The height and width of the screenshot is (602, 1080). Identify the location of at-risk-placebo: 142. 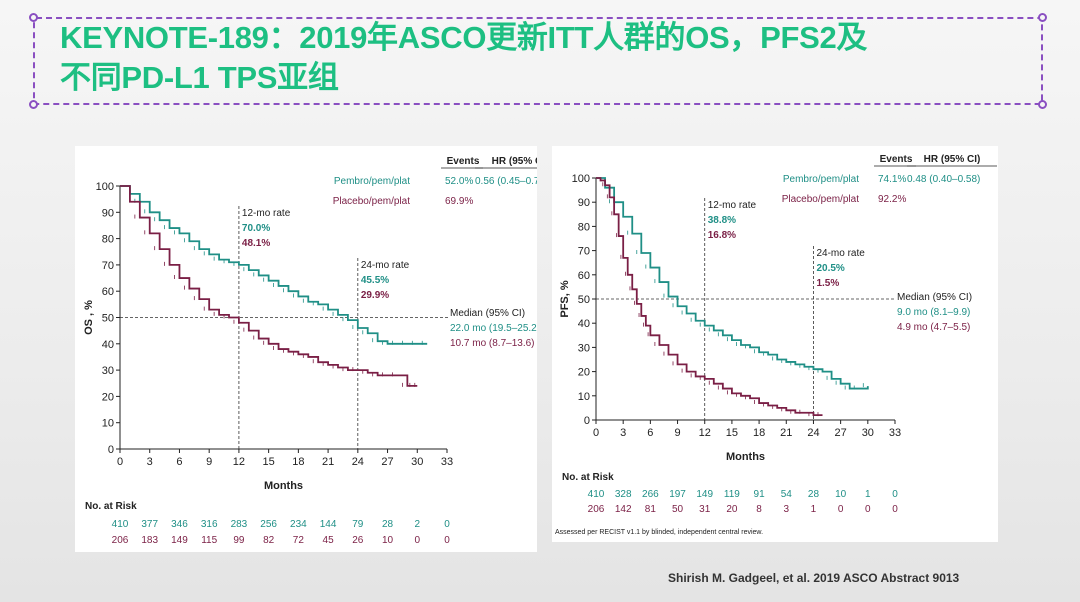
(623, 509).